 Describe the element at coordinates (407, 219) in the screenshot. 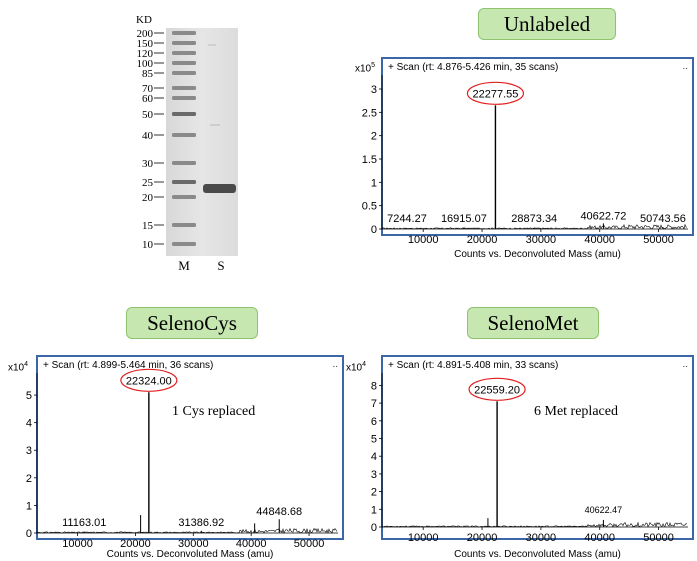

I see `peak-label: 7244.27` at that location.